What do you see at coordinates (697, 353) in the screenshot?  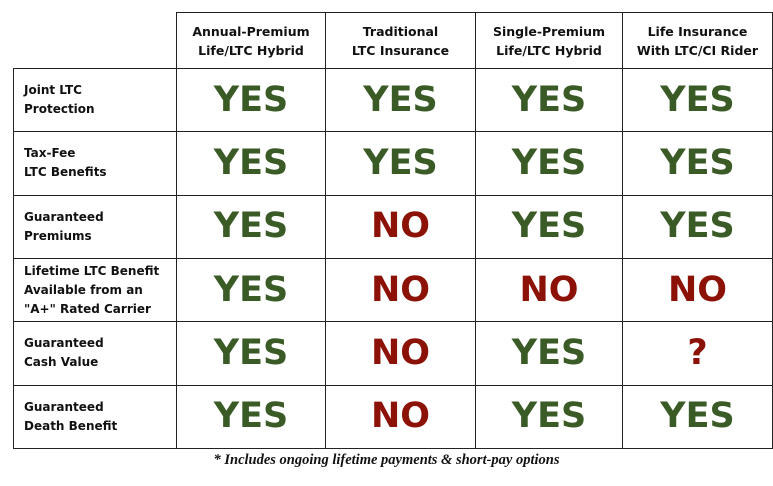 I see `cell-unknown: ?` at bounding box center [697, 353].